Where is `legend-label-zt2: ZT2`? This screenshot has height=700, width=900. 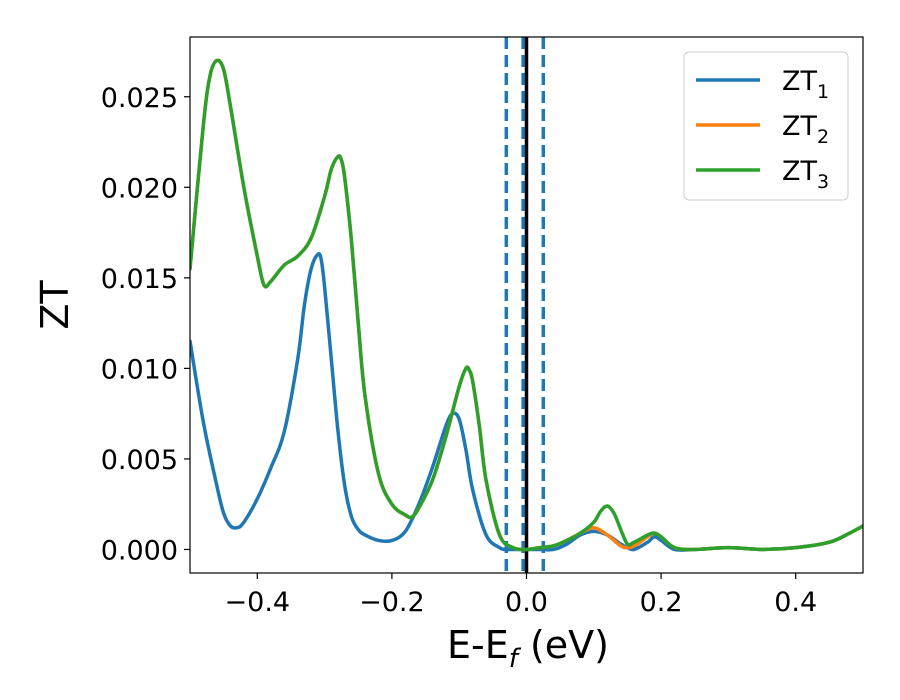 legend-label-zt2: ZT2 is located at coordinates (805, 129).